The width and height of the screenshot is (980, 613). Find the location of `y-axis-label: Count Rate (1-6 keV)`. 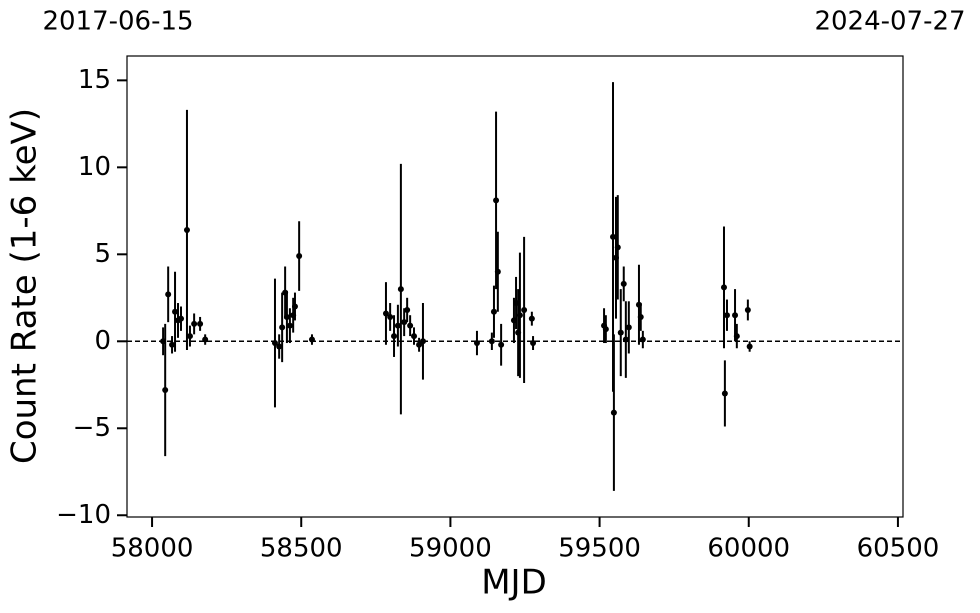

y-axis-label: Count Rate (1-6 keV) is located at coordinates (25, 286).